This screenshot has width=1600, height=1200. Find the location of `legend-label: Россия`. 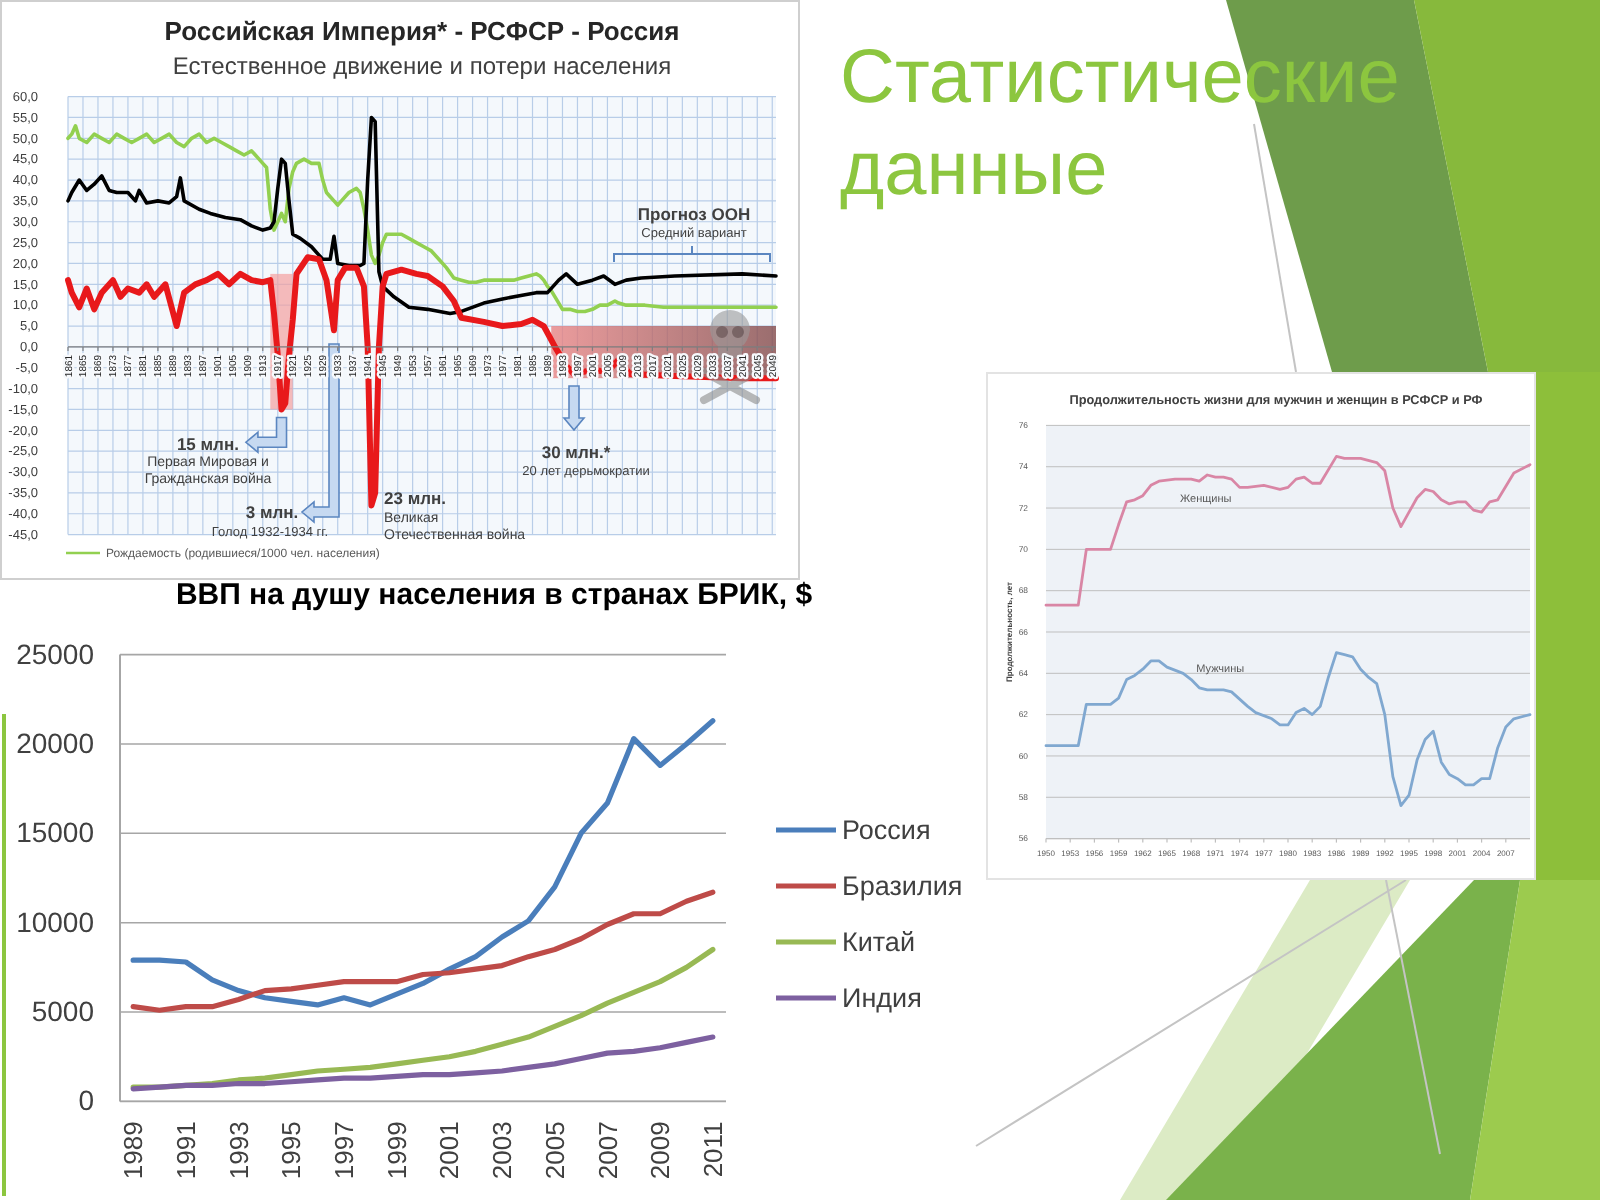

legend-label: Россия is located at coordinates (886, 830).